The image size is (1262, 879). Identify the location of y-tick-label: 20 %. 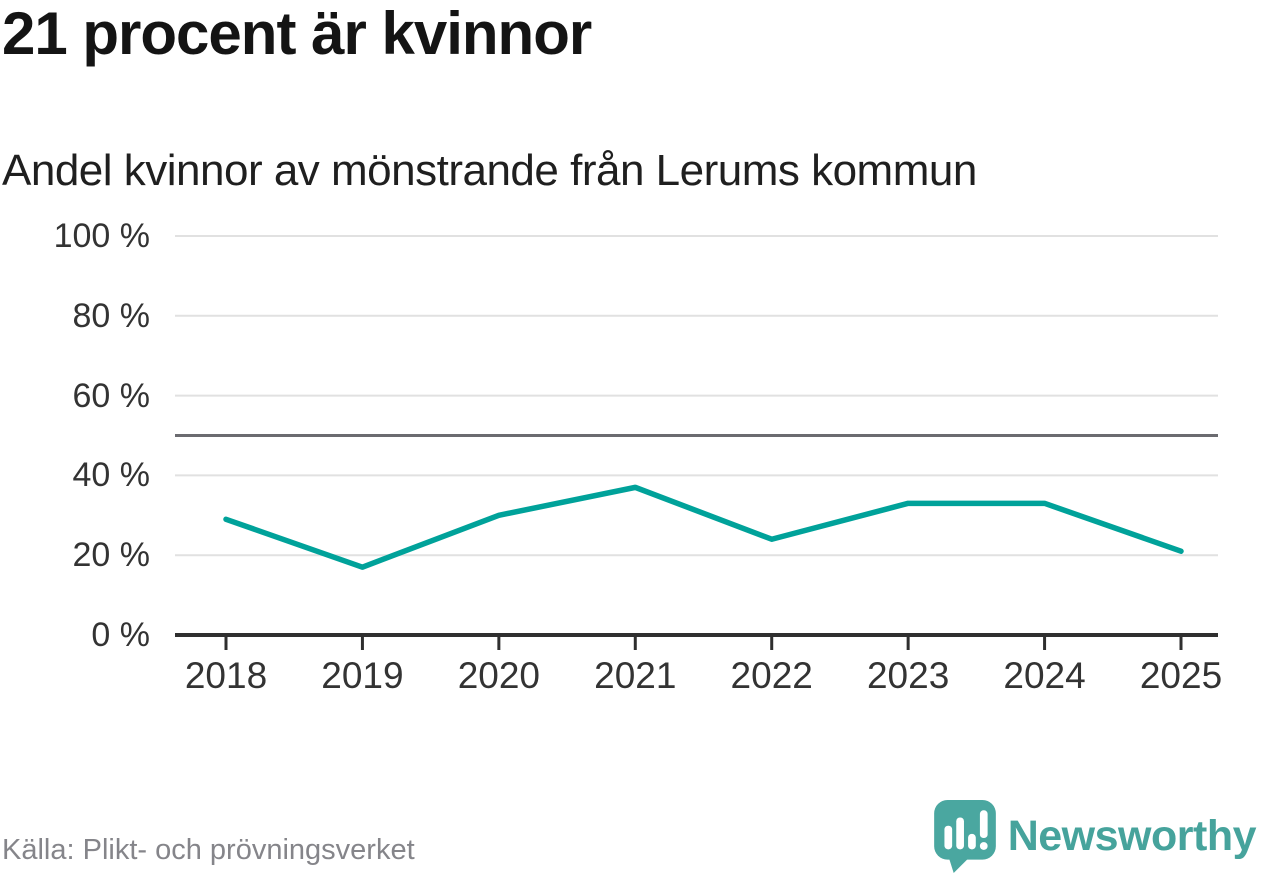
(111, 555).